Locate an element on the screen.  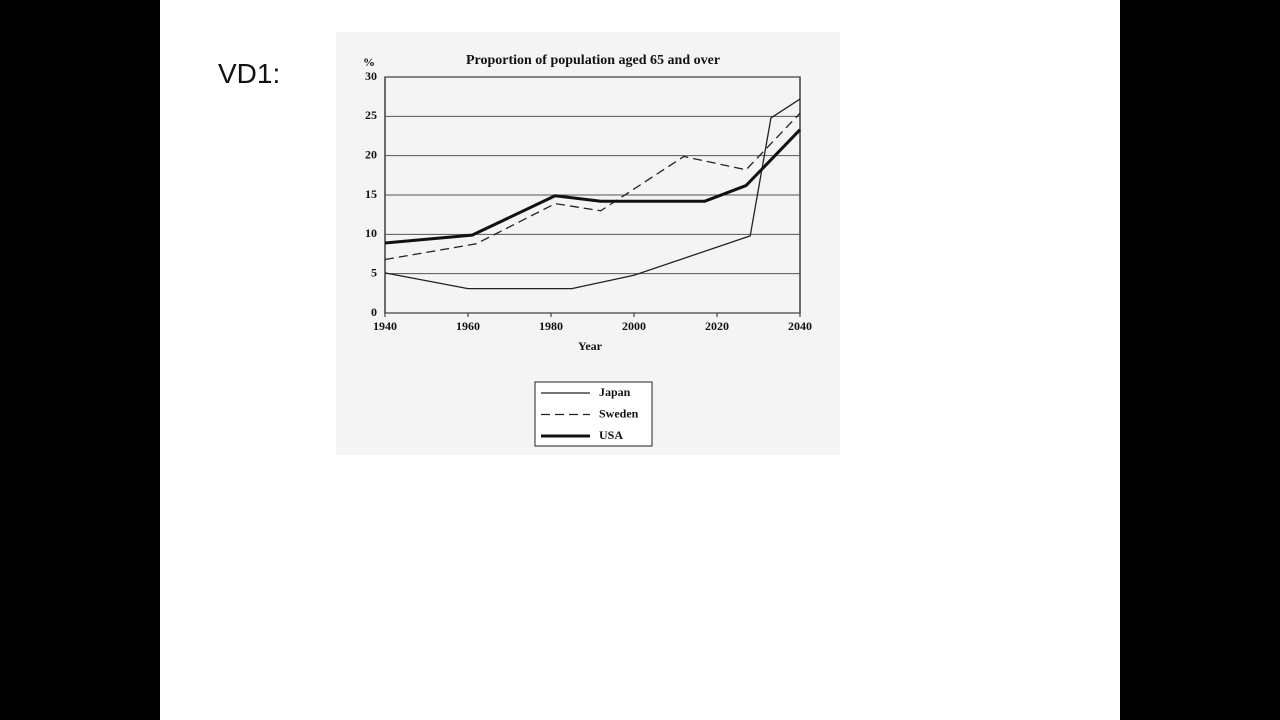
slide-label: VD1: is located at coordinates (249, 73).